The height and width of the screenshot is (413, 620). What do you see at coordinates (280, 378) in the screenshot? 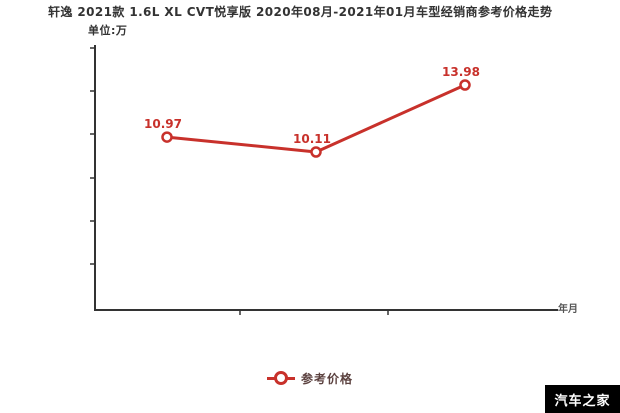
I see `legend-line-marker-icon` at bounding box center [280, 378].